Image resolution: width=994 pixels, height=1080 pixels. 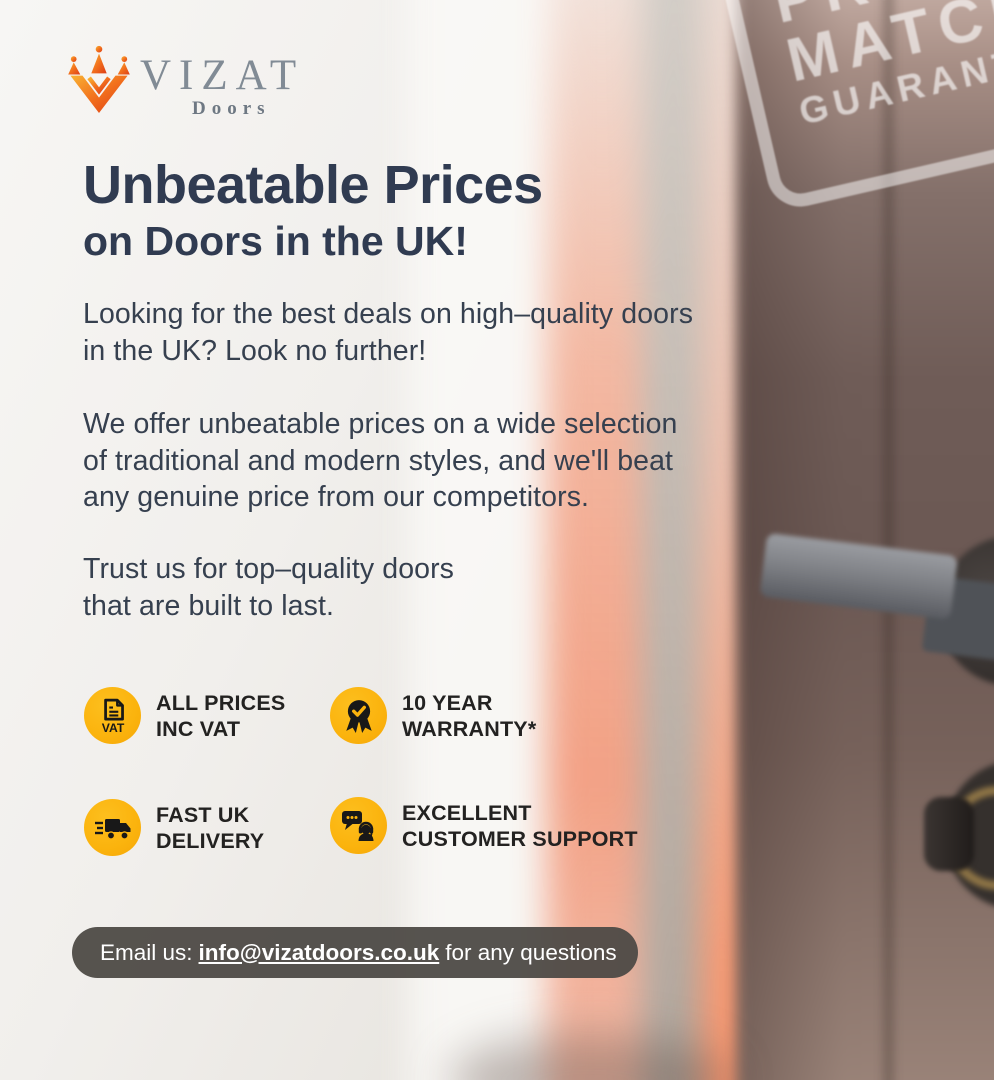 I want to click on email-suffix: for any questions, so click(x=531, y=952).